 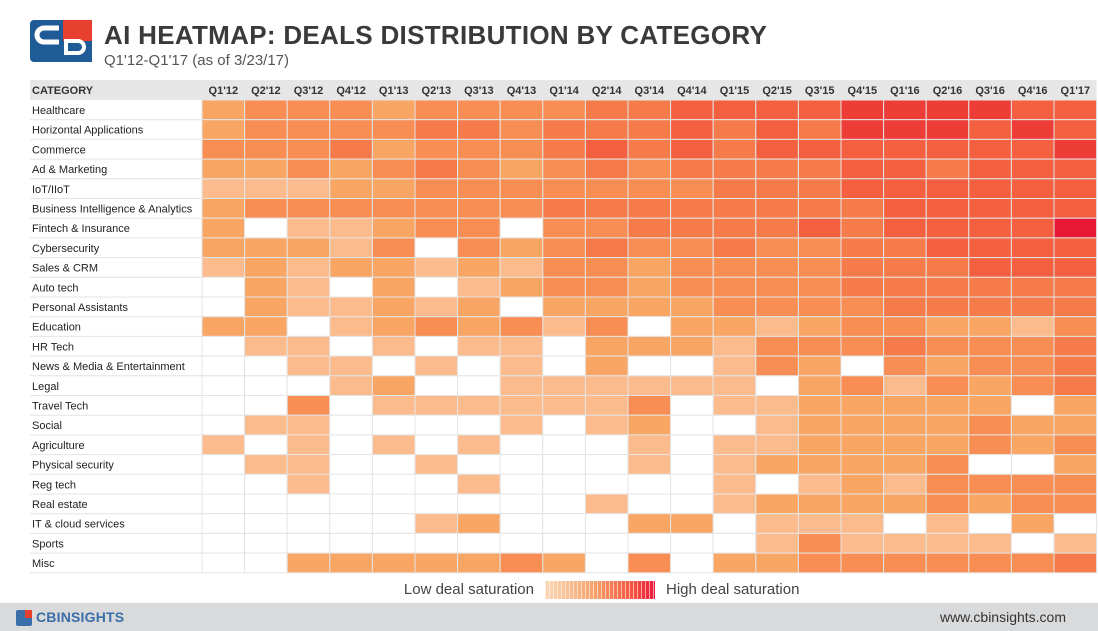 What do you see at coordinates (47, 426) in the screenshot?
I see `row-label: Social` at bounding box center [47, 426].